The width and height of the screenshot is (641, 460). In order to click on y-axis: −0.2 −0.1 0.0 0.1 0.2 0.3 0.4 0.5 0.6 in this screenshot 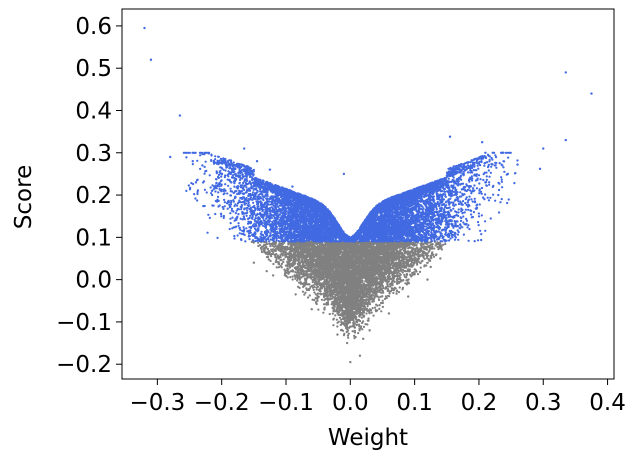, I will do `click(89, 196)`.